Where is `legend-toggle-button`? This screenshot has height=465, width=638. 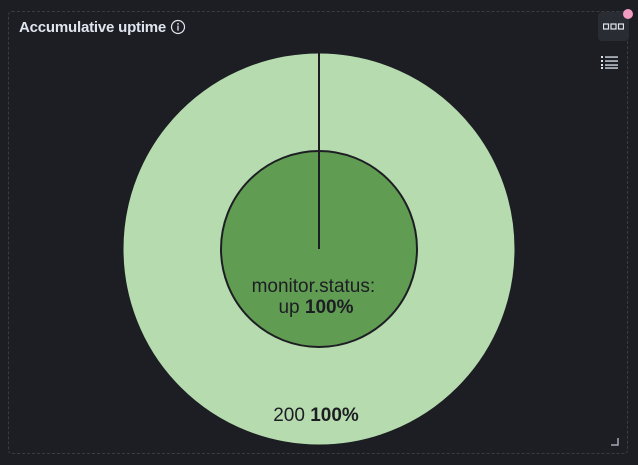
legend-toggle-button is located at coordinates (609, 62).